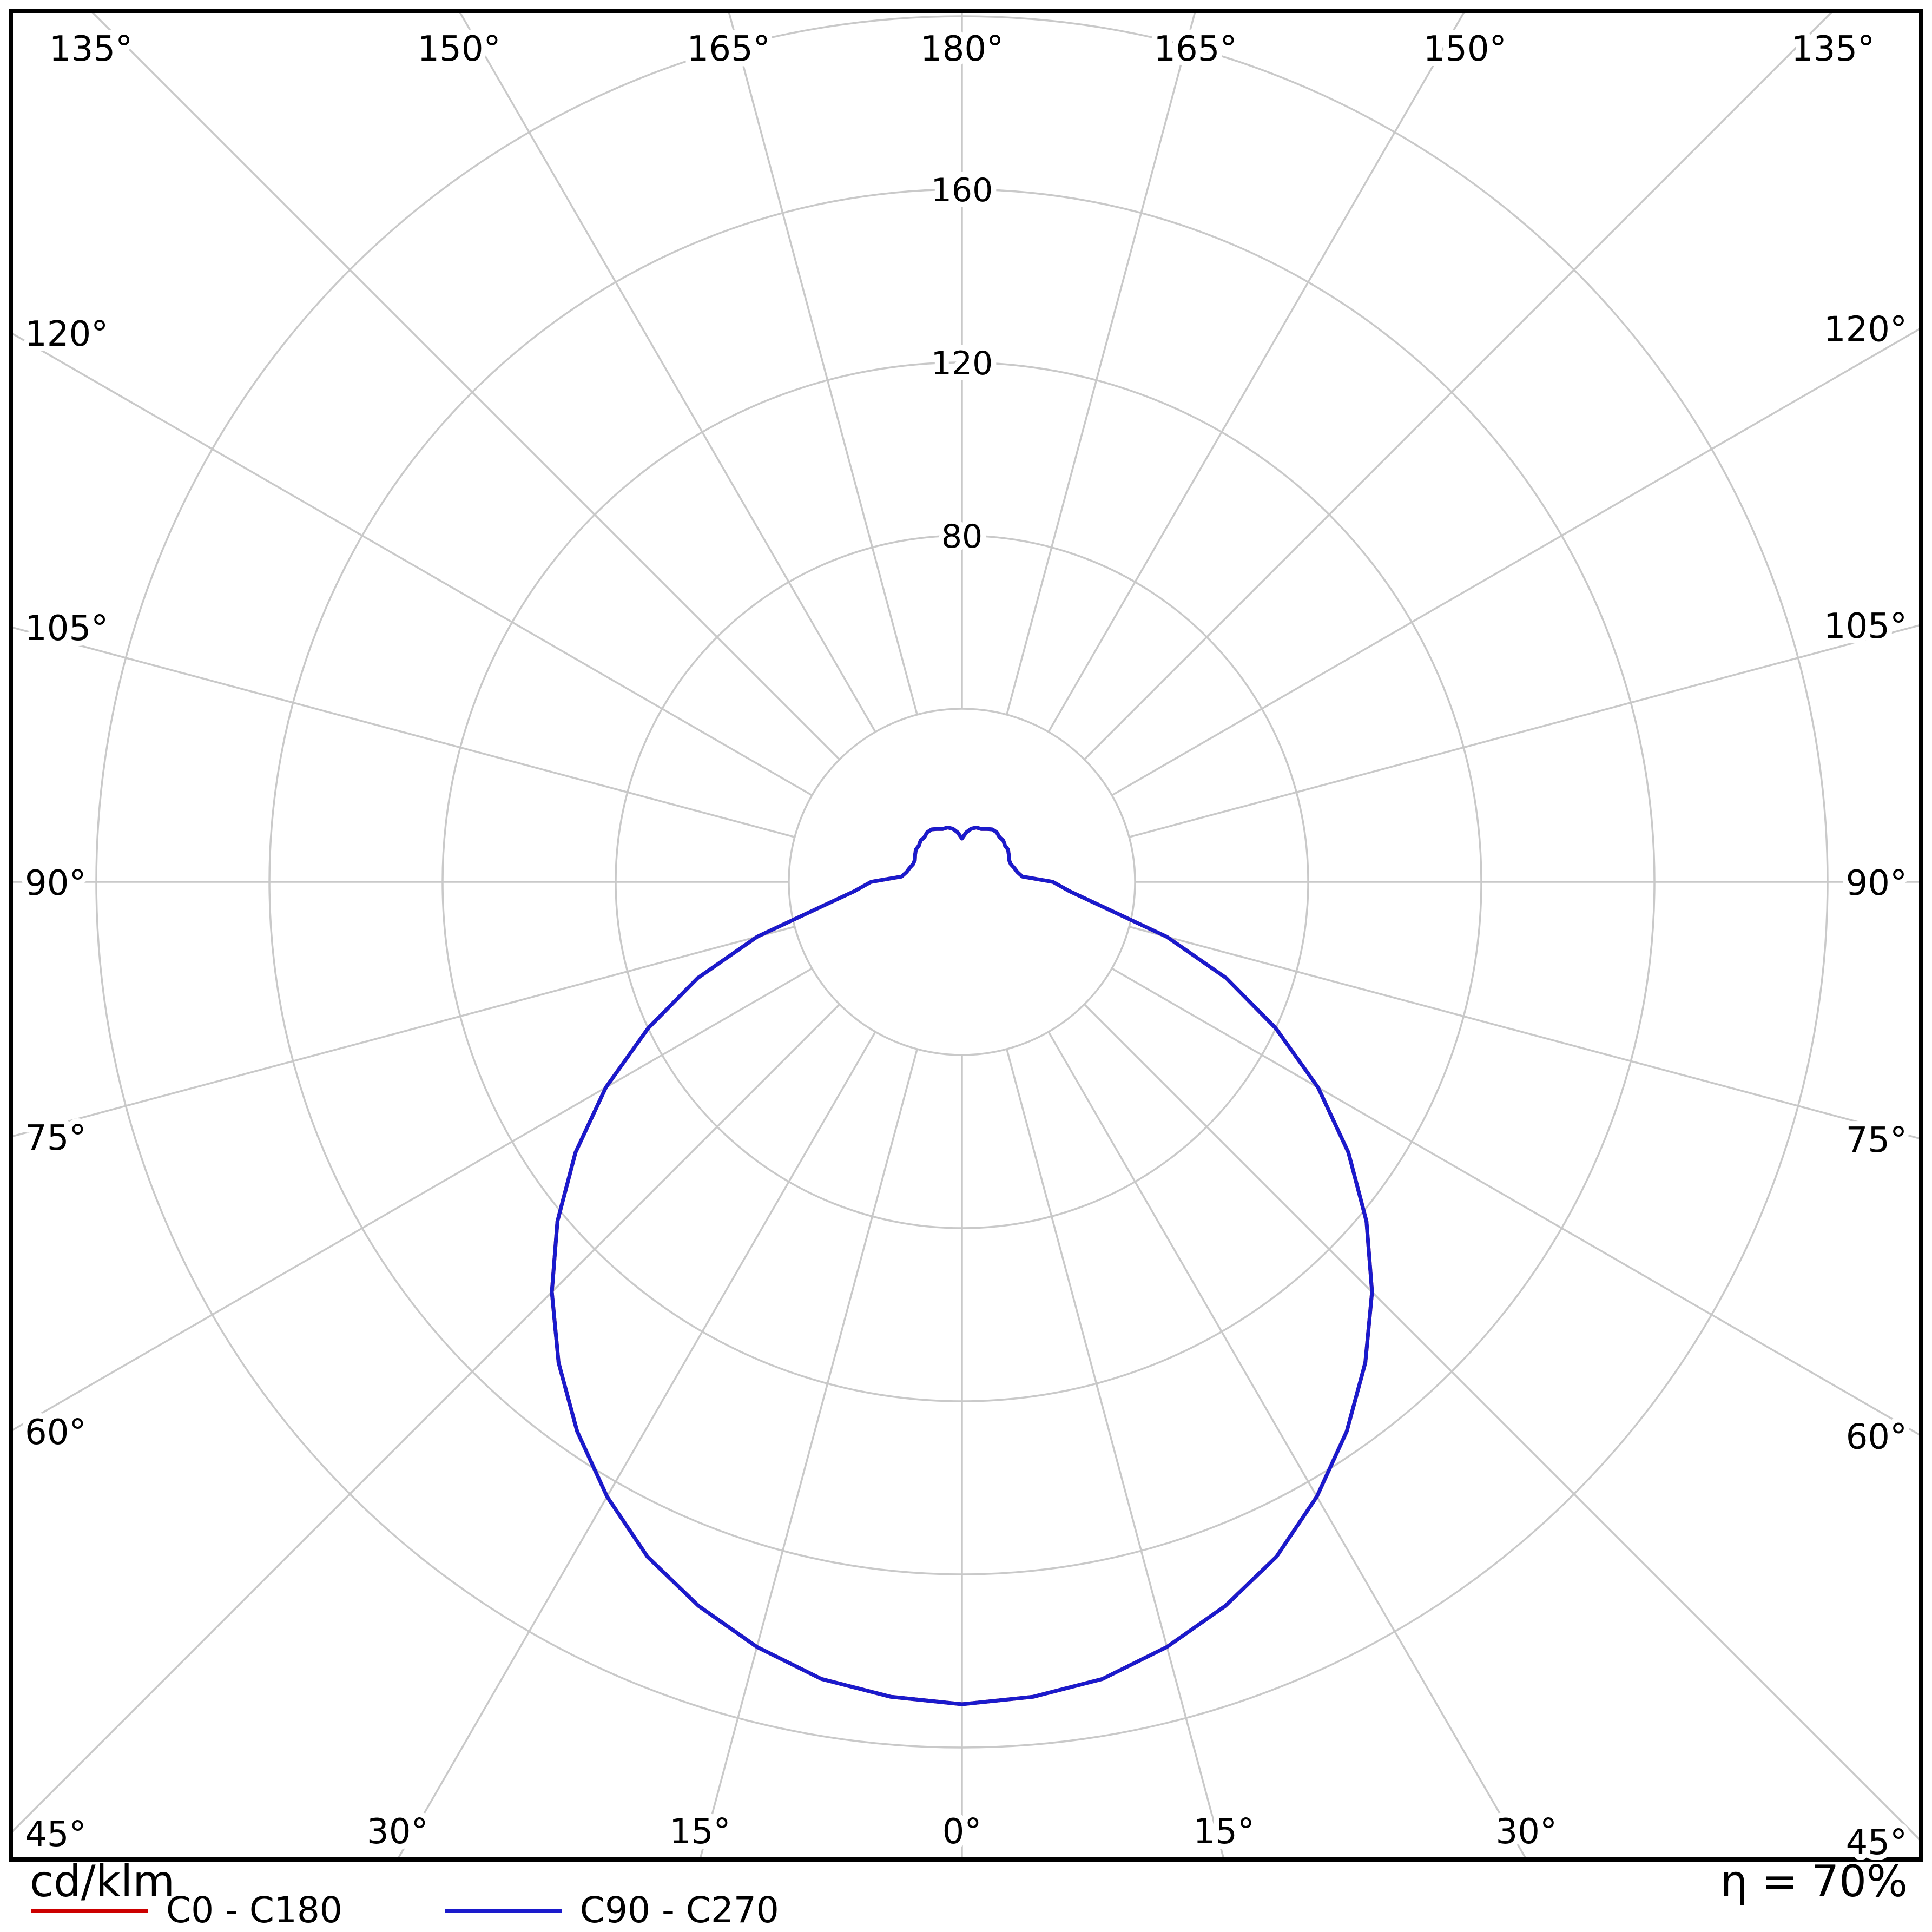 Image resolution: width=1932 pixels, height=1932 pixels. What do you see at coordinates (962, 537) in the screenshot?
I see `radial-tick-label: 80` at bounding box center [962, 537].